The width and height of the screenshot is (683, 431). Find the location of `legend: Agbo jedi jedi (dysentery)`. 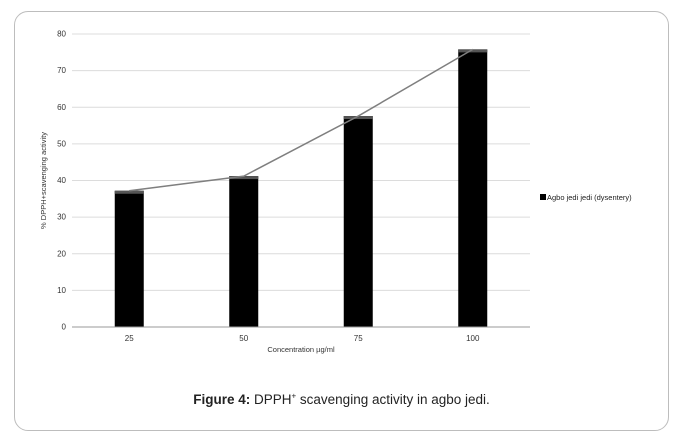

legend: Agbo jedi jedi (dysentery) is located at coordinates (586, 197).